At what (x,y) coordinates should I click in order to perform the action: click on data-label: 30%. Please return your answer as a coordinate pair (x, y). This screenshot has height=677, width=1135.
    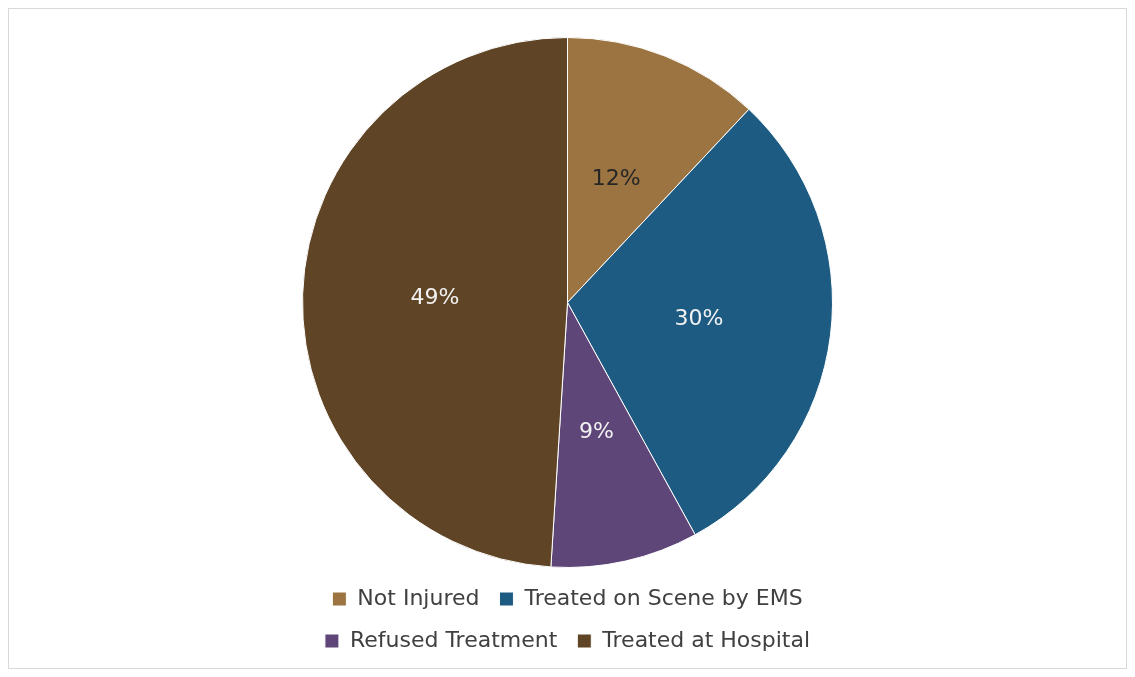
    Looking at the image, I should click on (699, 317).